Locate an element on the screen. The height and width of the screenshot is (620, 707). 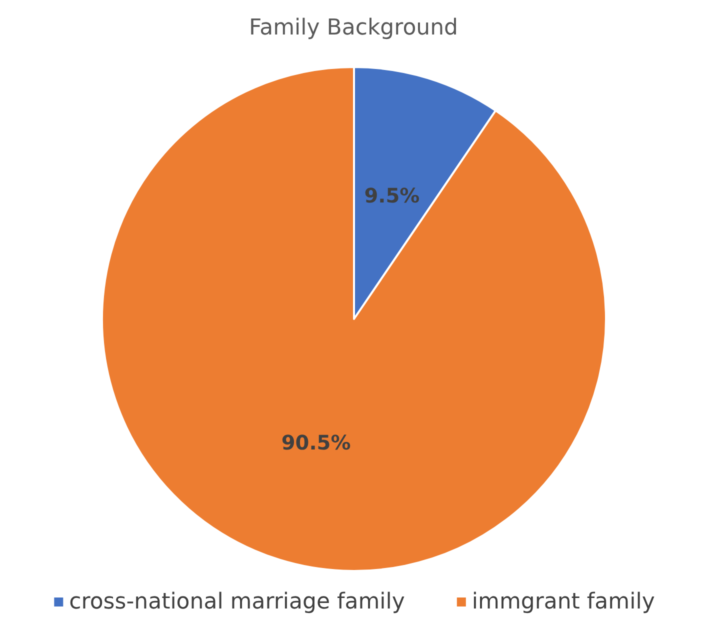
legend-label: cross-national marriage family is located at coordinates (237, 602).